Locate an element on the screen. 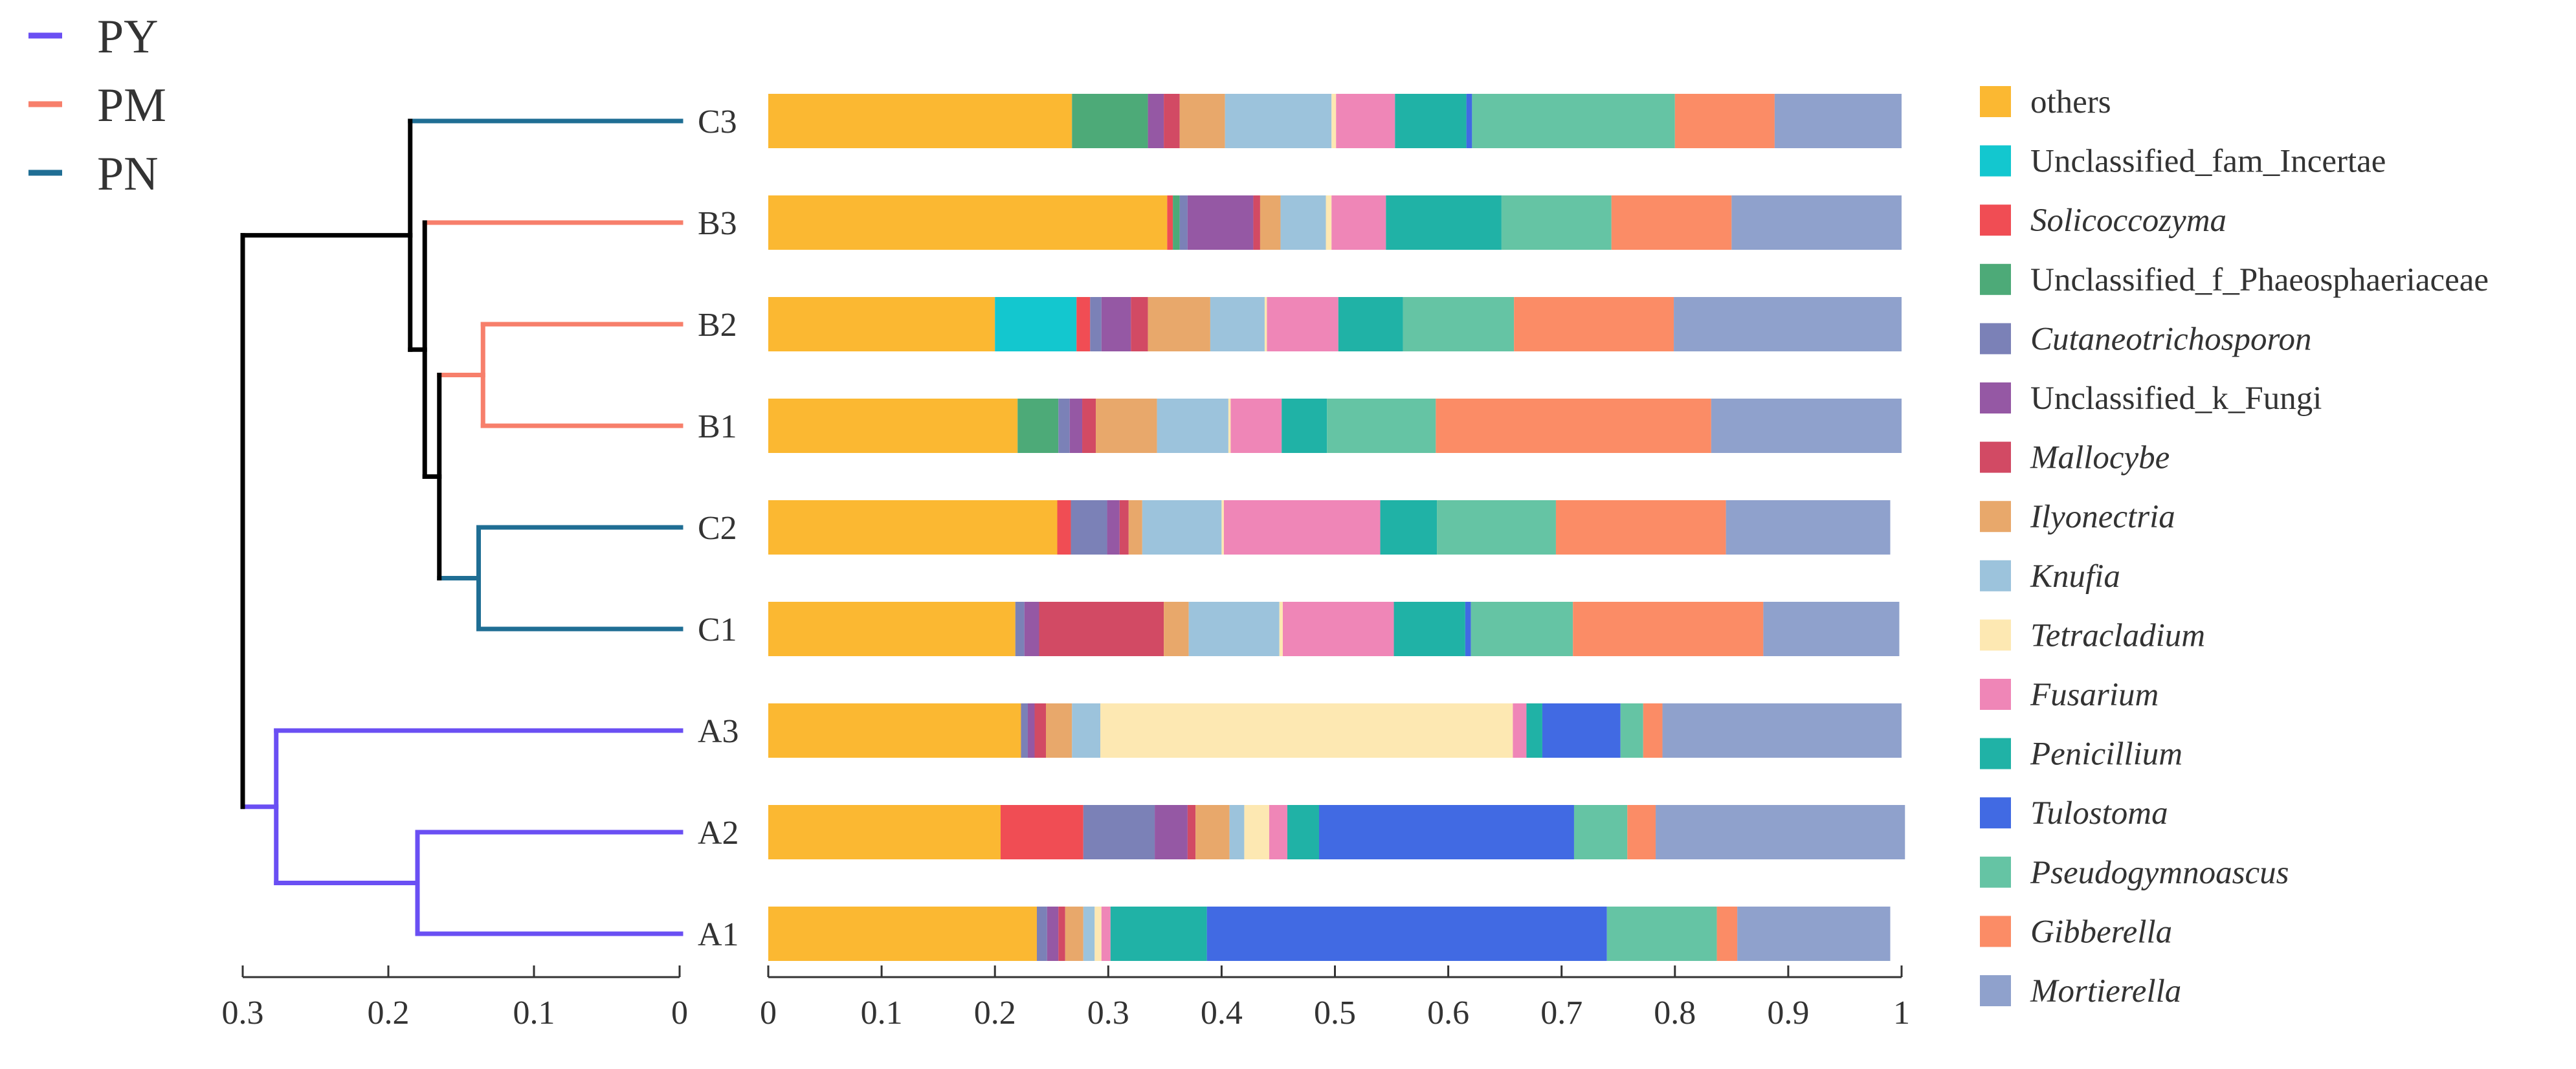  bar-segment-a2-fusarium is located at coordinates (1278, 832).